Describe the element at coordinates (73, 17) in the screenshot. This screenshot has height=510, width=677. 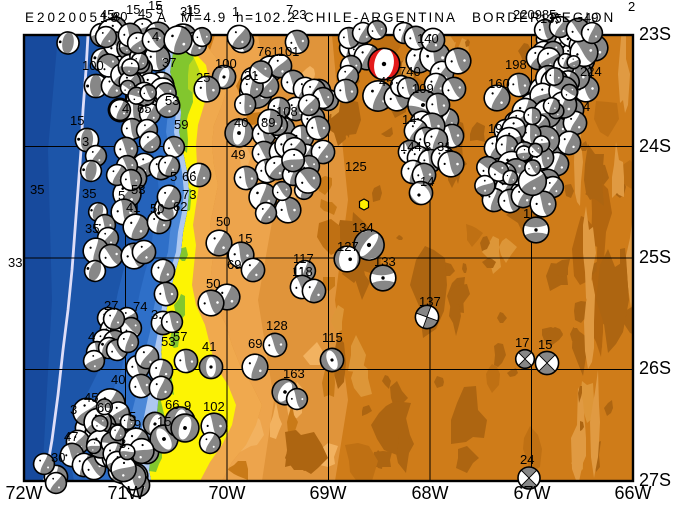
I see `svg-text: E20200518` at that location.